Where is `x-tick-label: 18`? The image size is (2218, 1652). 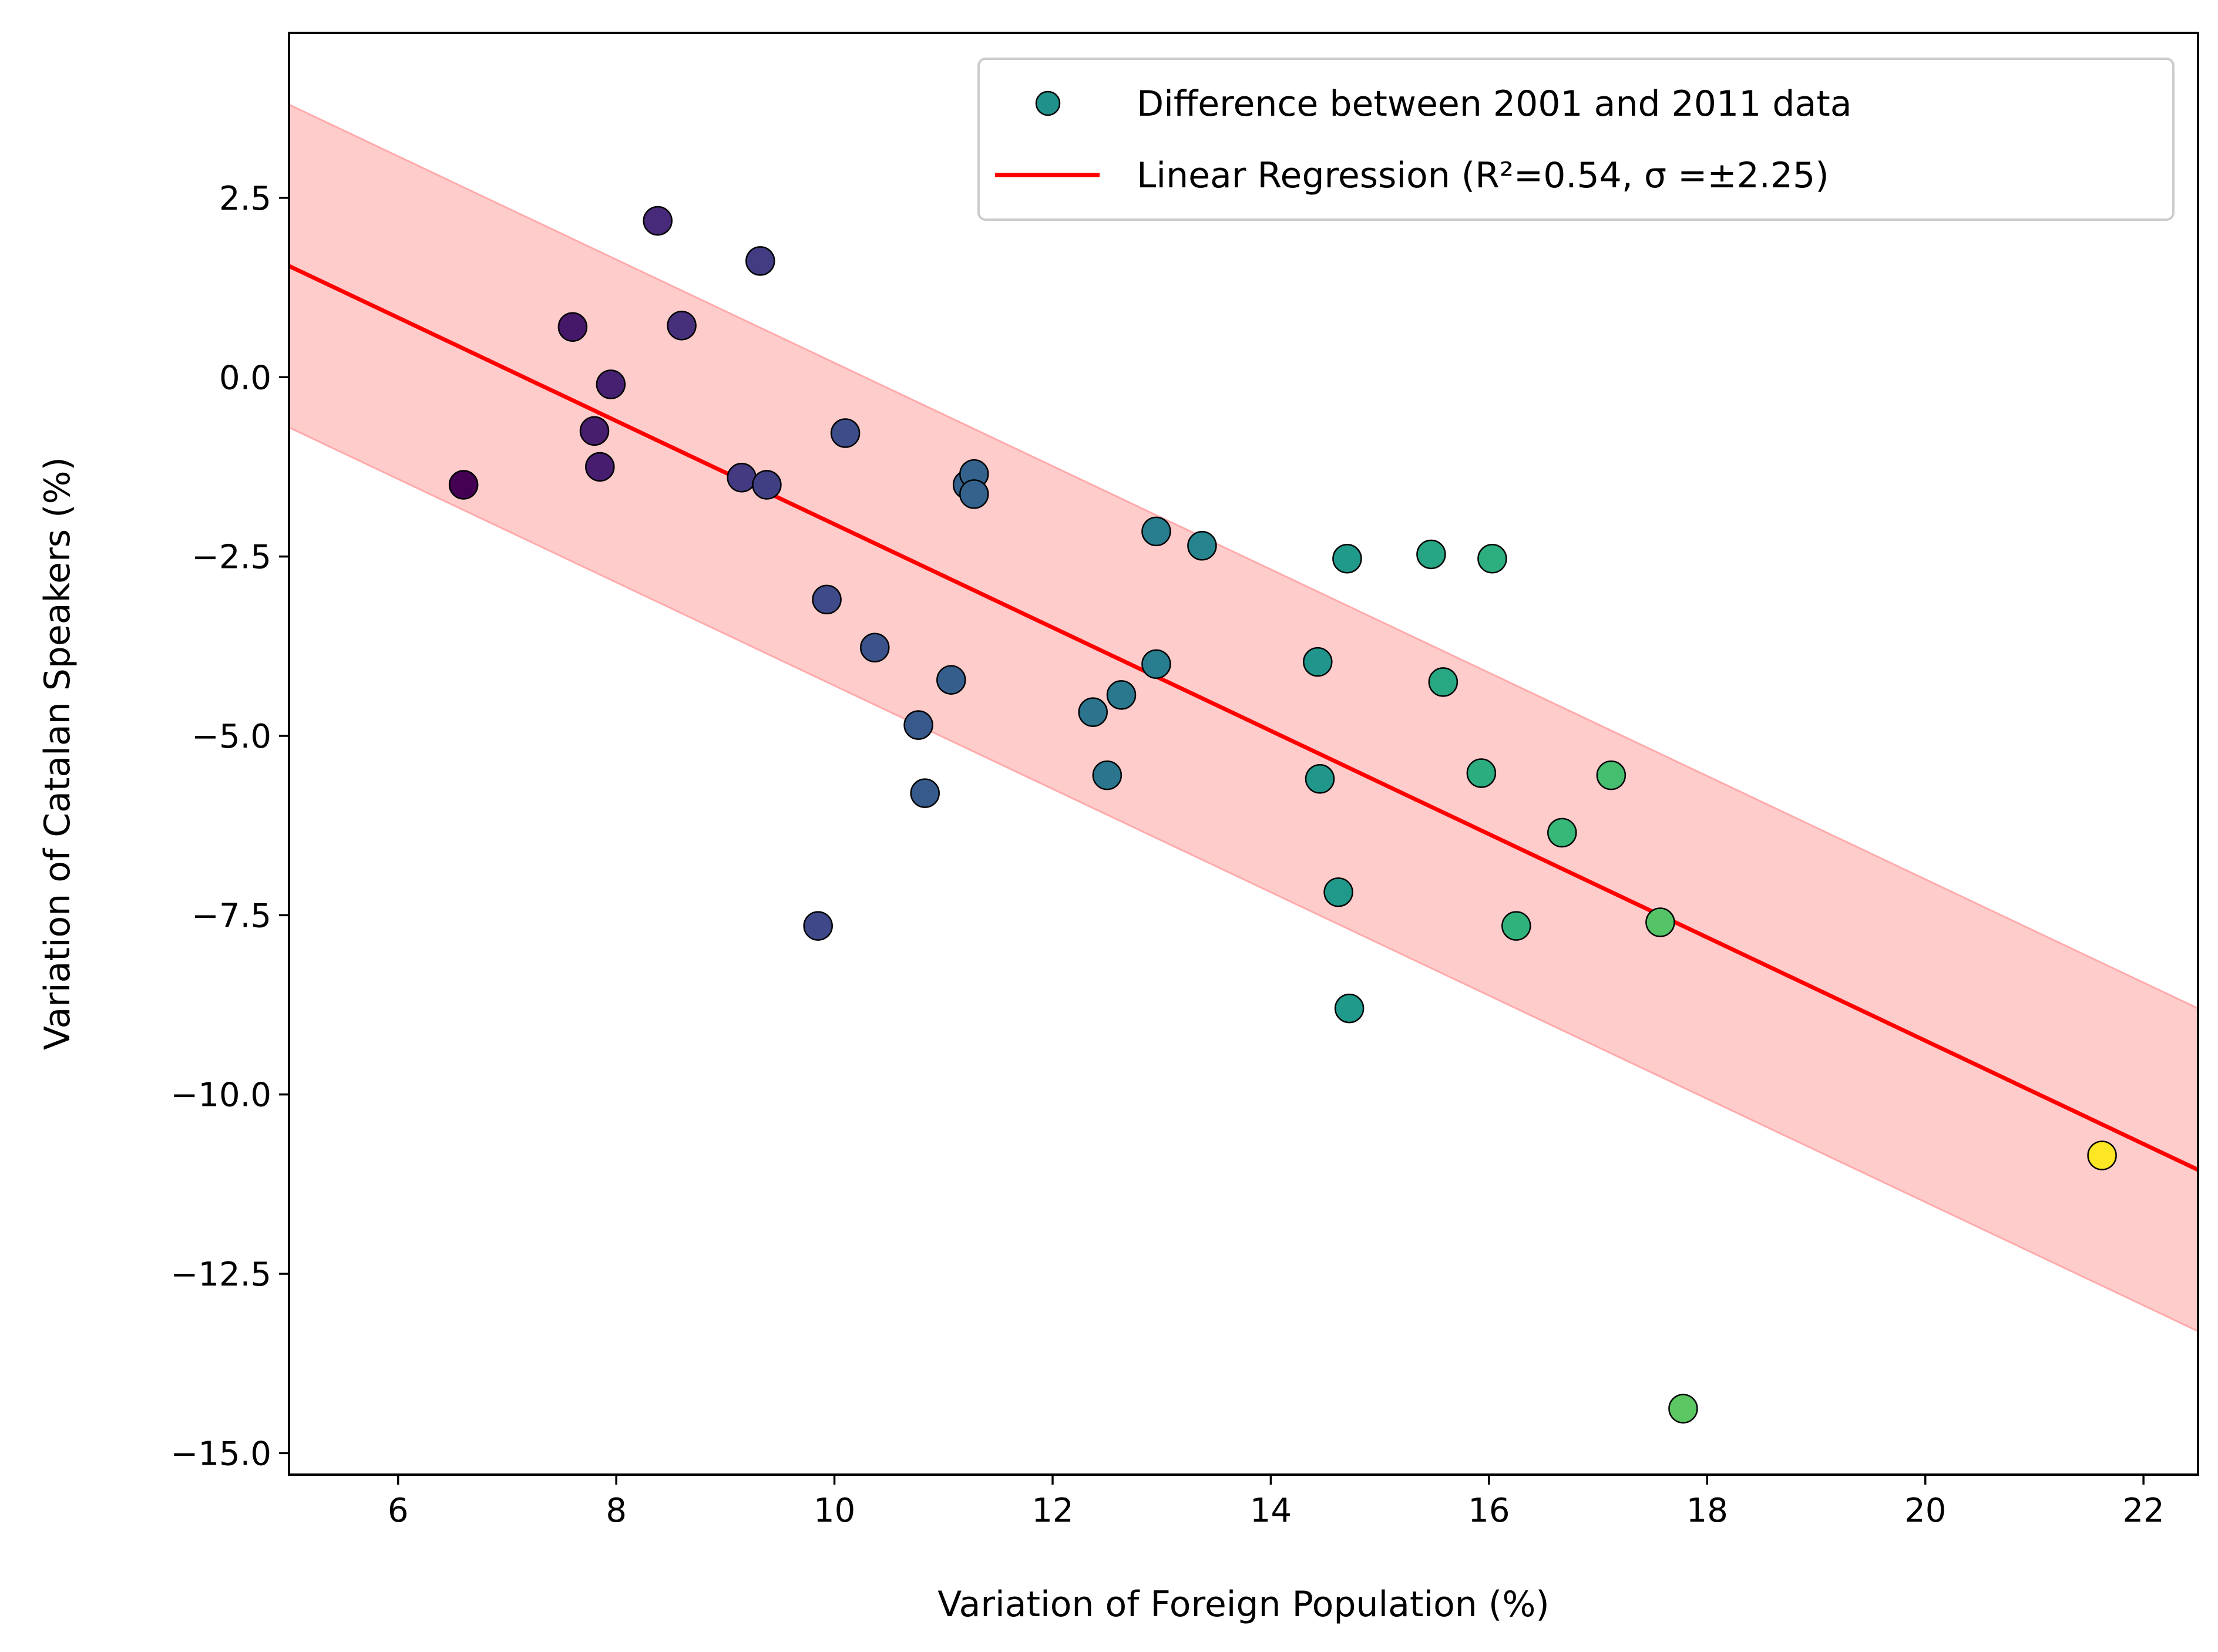 x-tick-label: 18 is located at coordinates (1707, 1511).